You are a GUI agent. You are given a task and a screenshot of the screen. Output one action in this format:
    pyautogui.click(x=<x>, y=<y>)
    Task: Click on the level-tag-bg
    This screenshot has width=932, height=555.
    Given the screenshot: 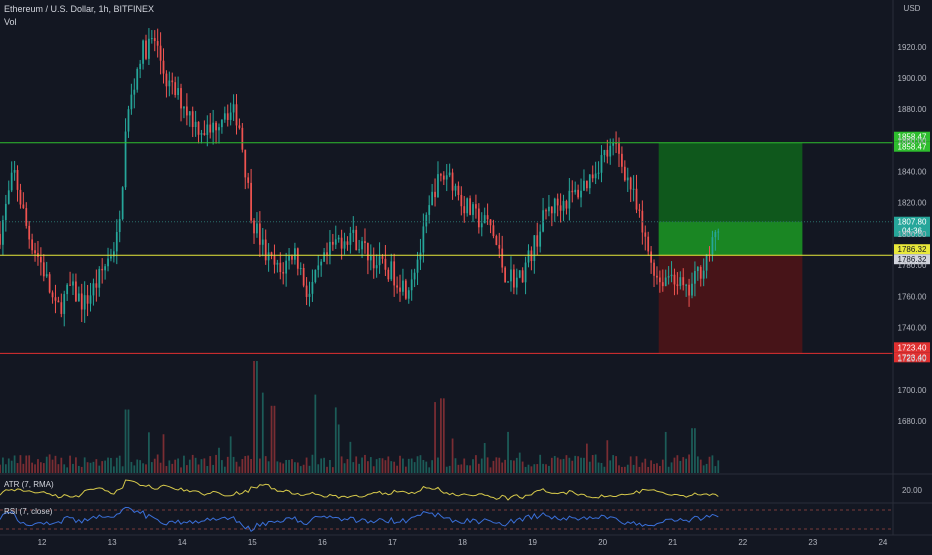 What is the action you would take?
    pyautogui.click(x=912, y=146)
    